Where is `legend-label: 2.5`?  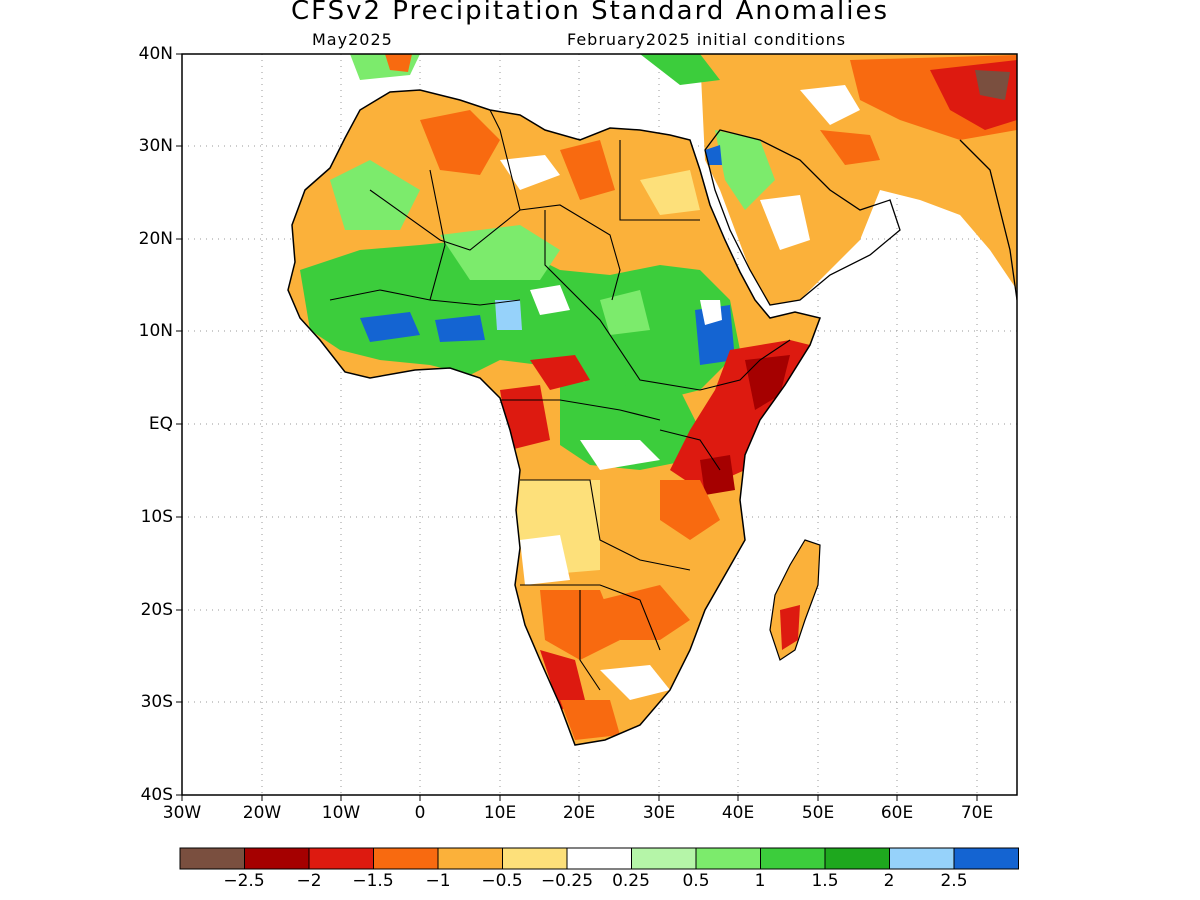 legend-label: 2.5 is located at coordinates (954, 881).